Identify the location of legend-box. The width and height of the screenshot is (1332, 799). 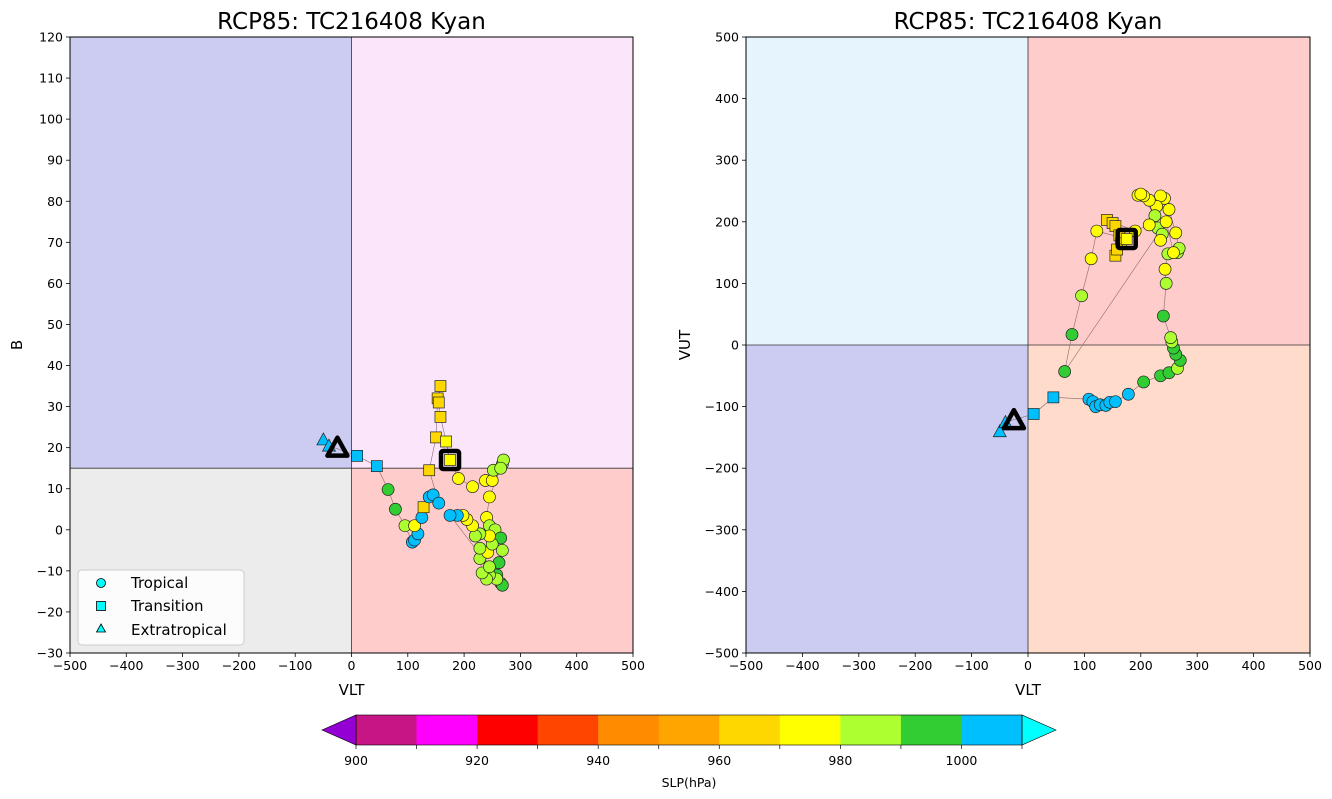
(161, 607).